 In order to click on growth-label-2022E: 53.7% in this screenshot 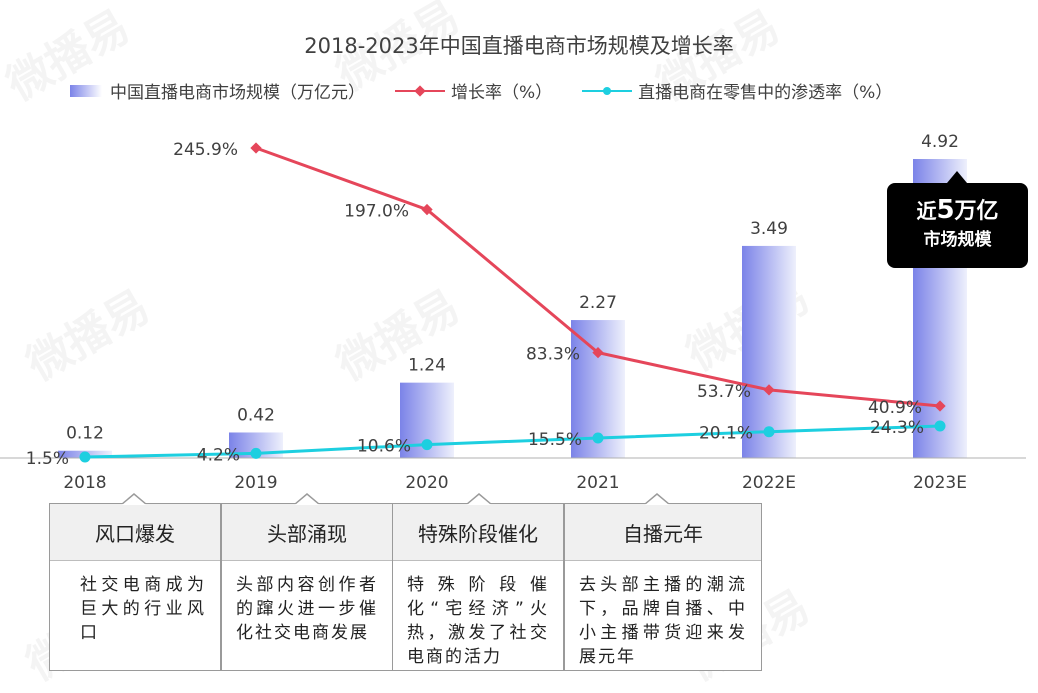, I will do `click(724, 392)`.